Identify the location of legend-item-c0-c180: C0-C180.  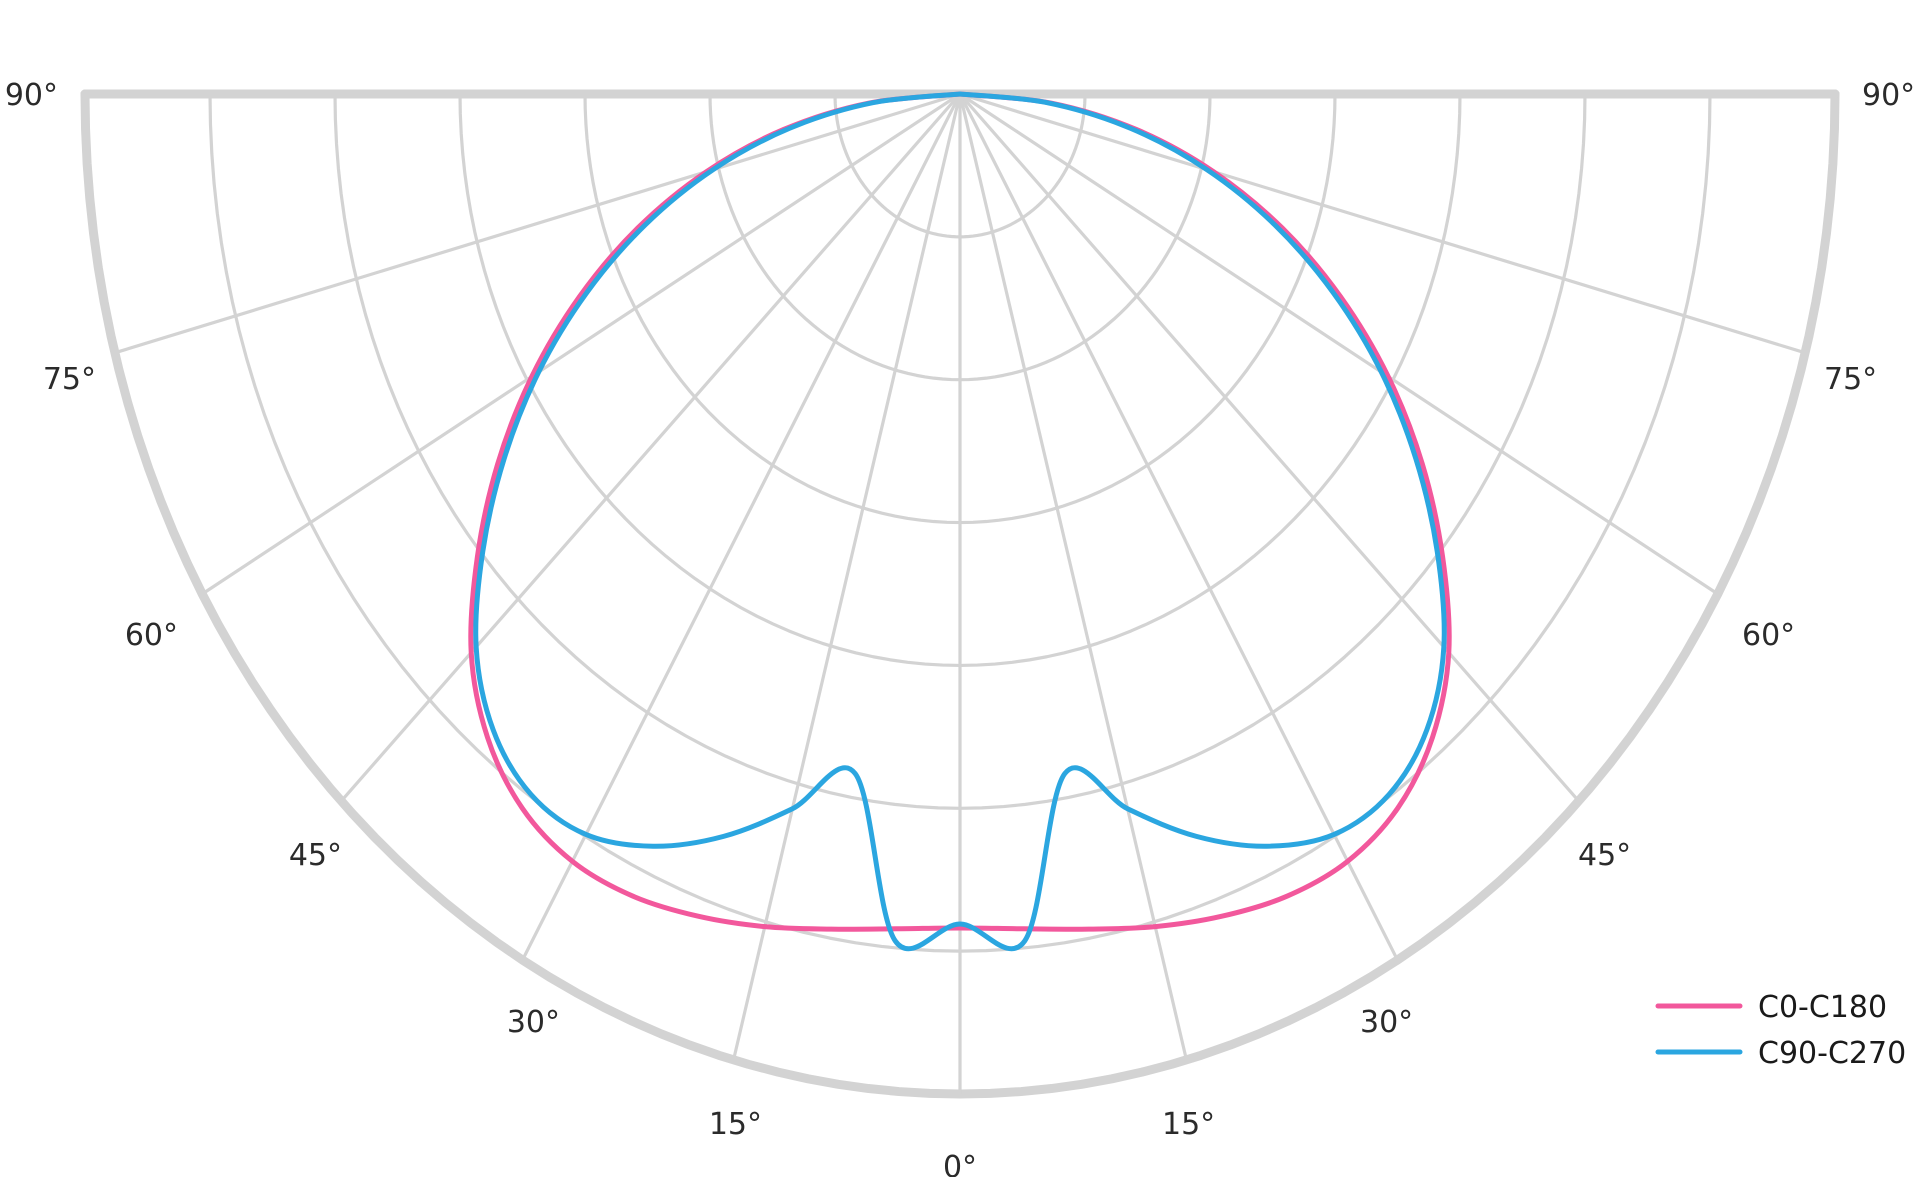
(1771, 1007).